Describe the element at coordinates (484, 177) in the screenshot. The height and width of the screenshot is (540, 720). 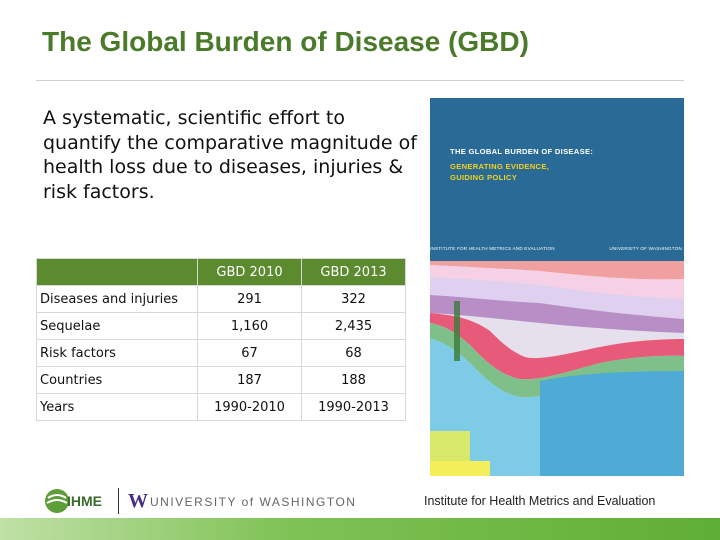
I see `cover-subtitle-line2: GUIDING POLICY` at that location.